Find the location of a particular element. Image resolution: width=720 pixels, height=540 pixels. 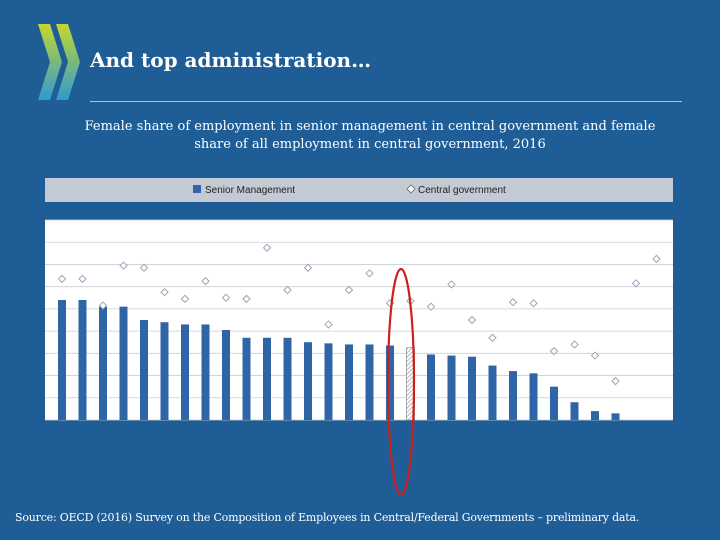

y-tick-label: 10% is located at coordinates (32, 398).